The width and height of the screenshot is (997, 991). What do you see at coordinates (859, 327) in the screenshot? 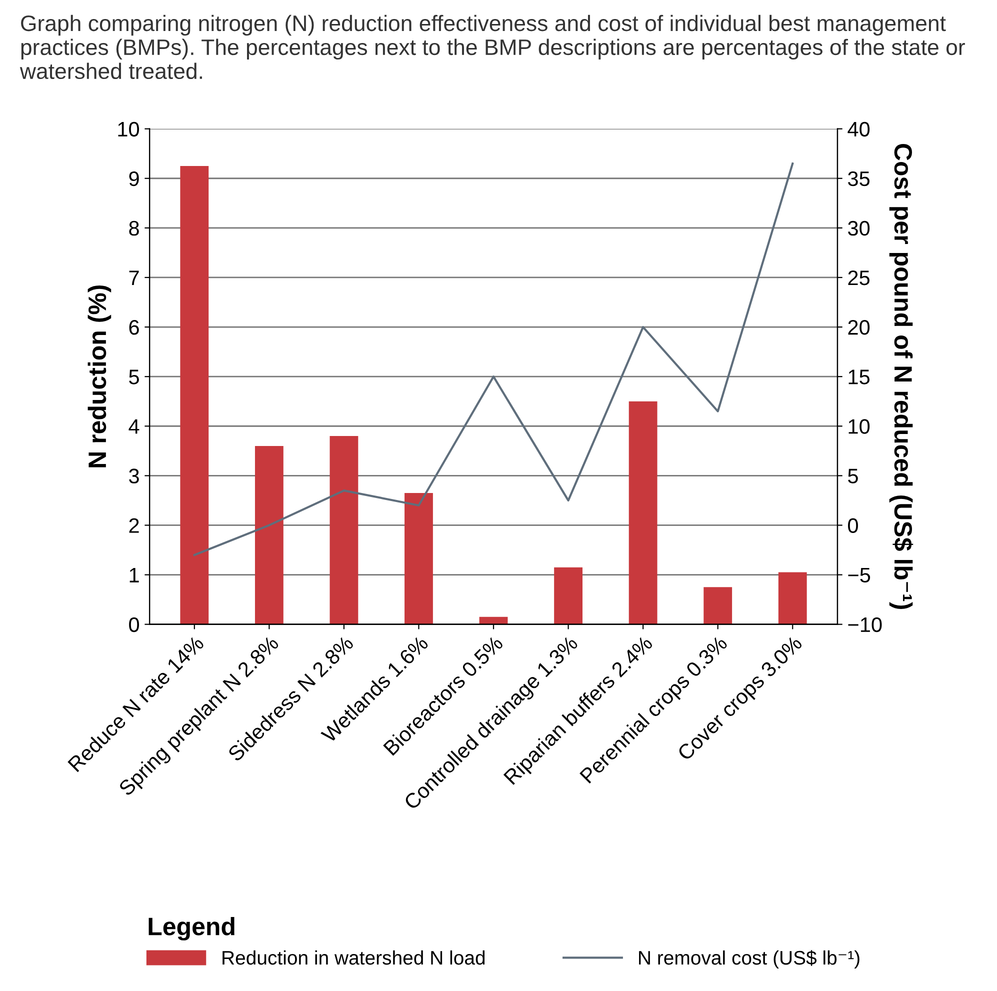
I see `y2-tick-label: 20` at bounding box center [859, 327].